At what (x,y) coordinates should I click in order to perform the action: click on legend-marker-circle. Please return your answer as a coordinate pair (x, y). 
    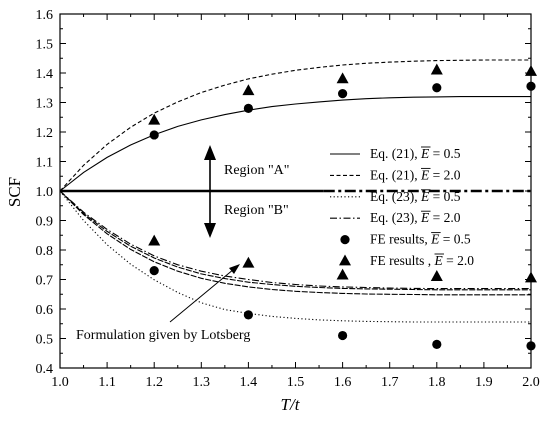
    Looking at the image, I should click on (345, 240).